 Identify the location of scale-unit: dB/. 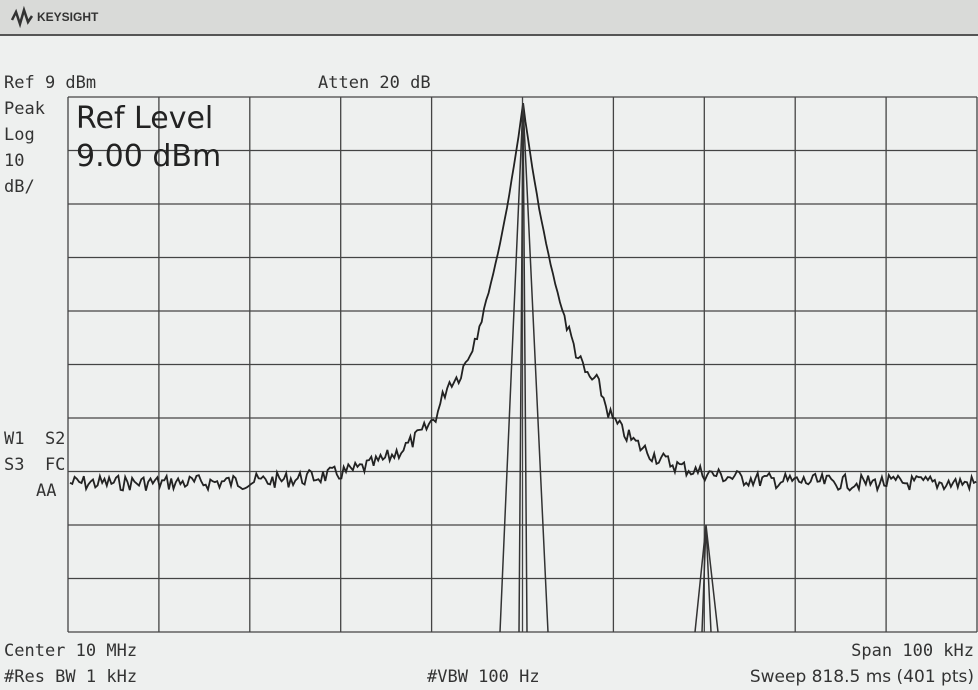
(19, 187).